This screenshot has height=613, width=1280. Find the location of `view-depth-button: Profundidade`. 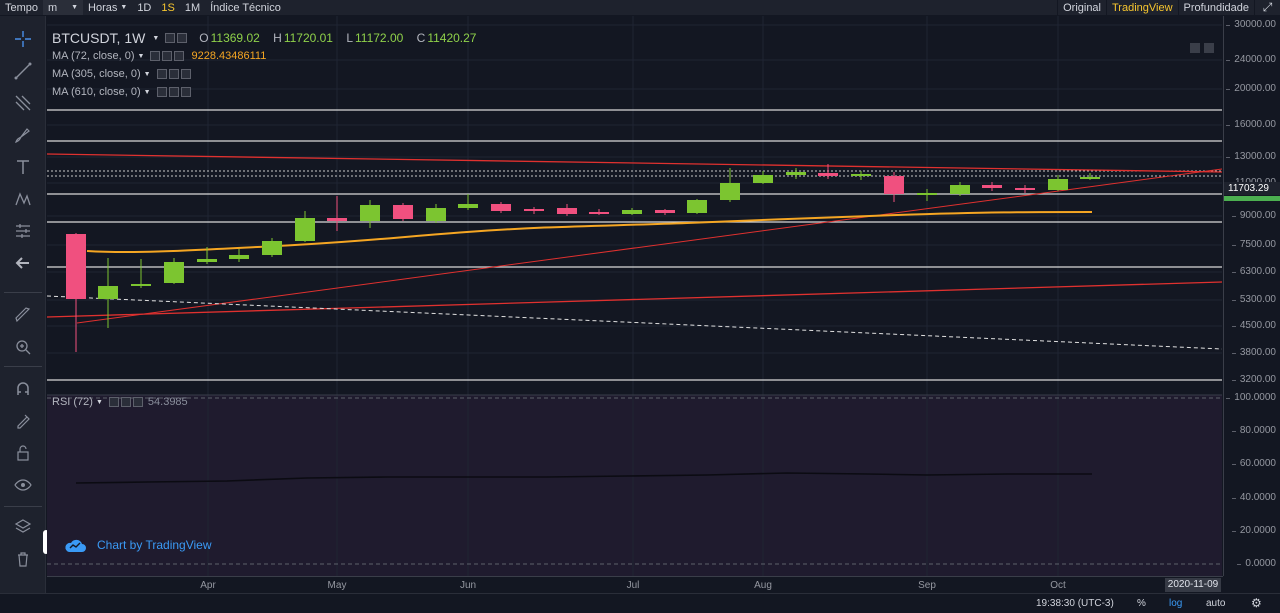

view-depth-button: Profundidade is located at coordinates (1215, 7).